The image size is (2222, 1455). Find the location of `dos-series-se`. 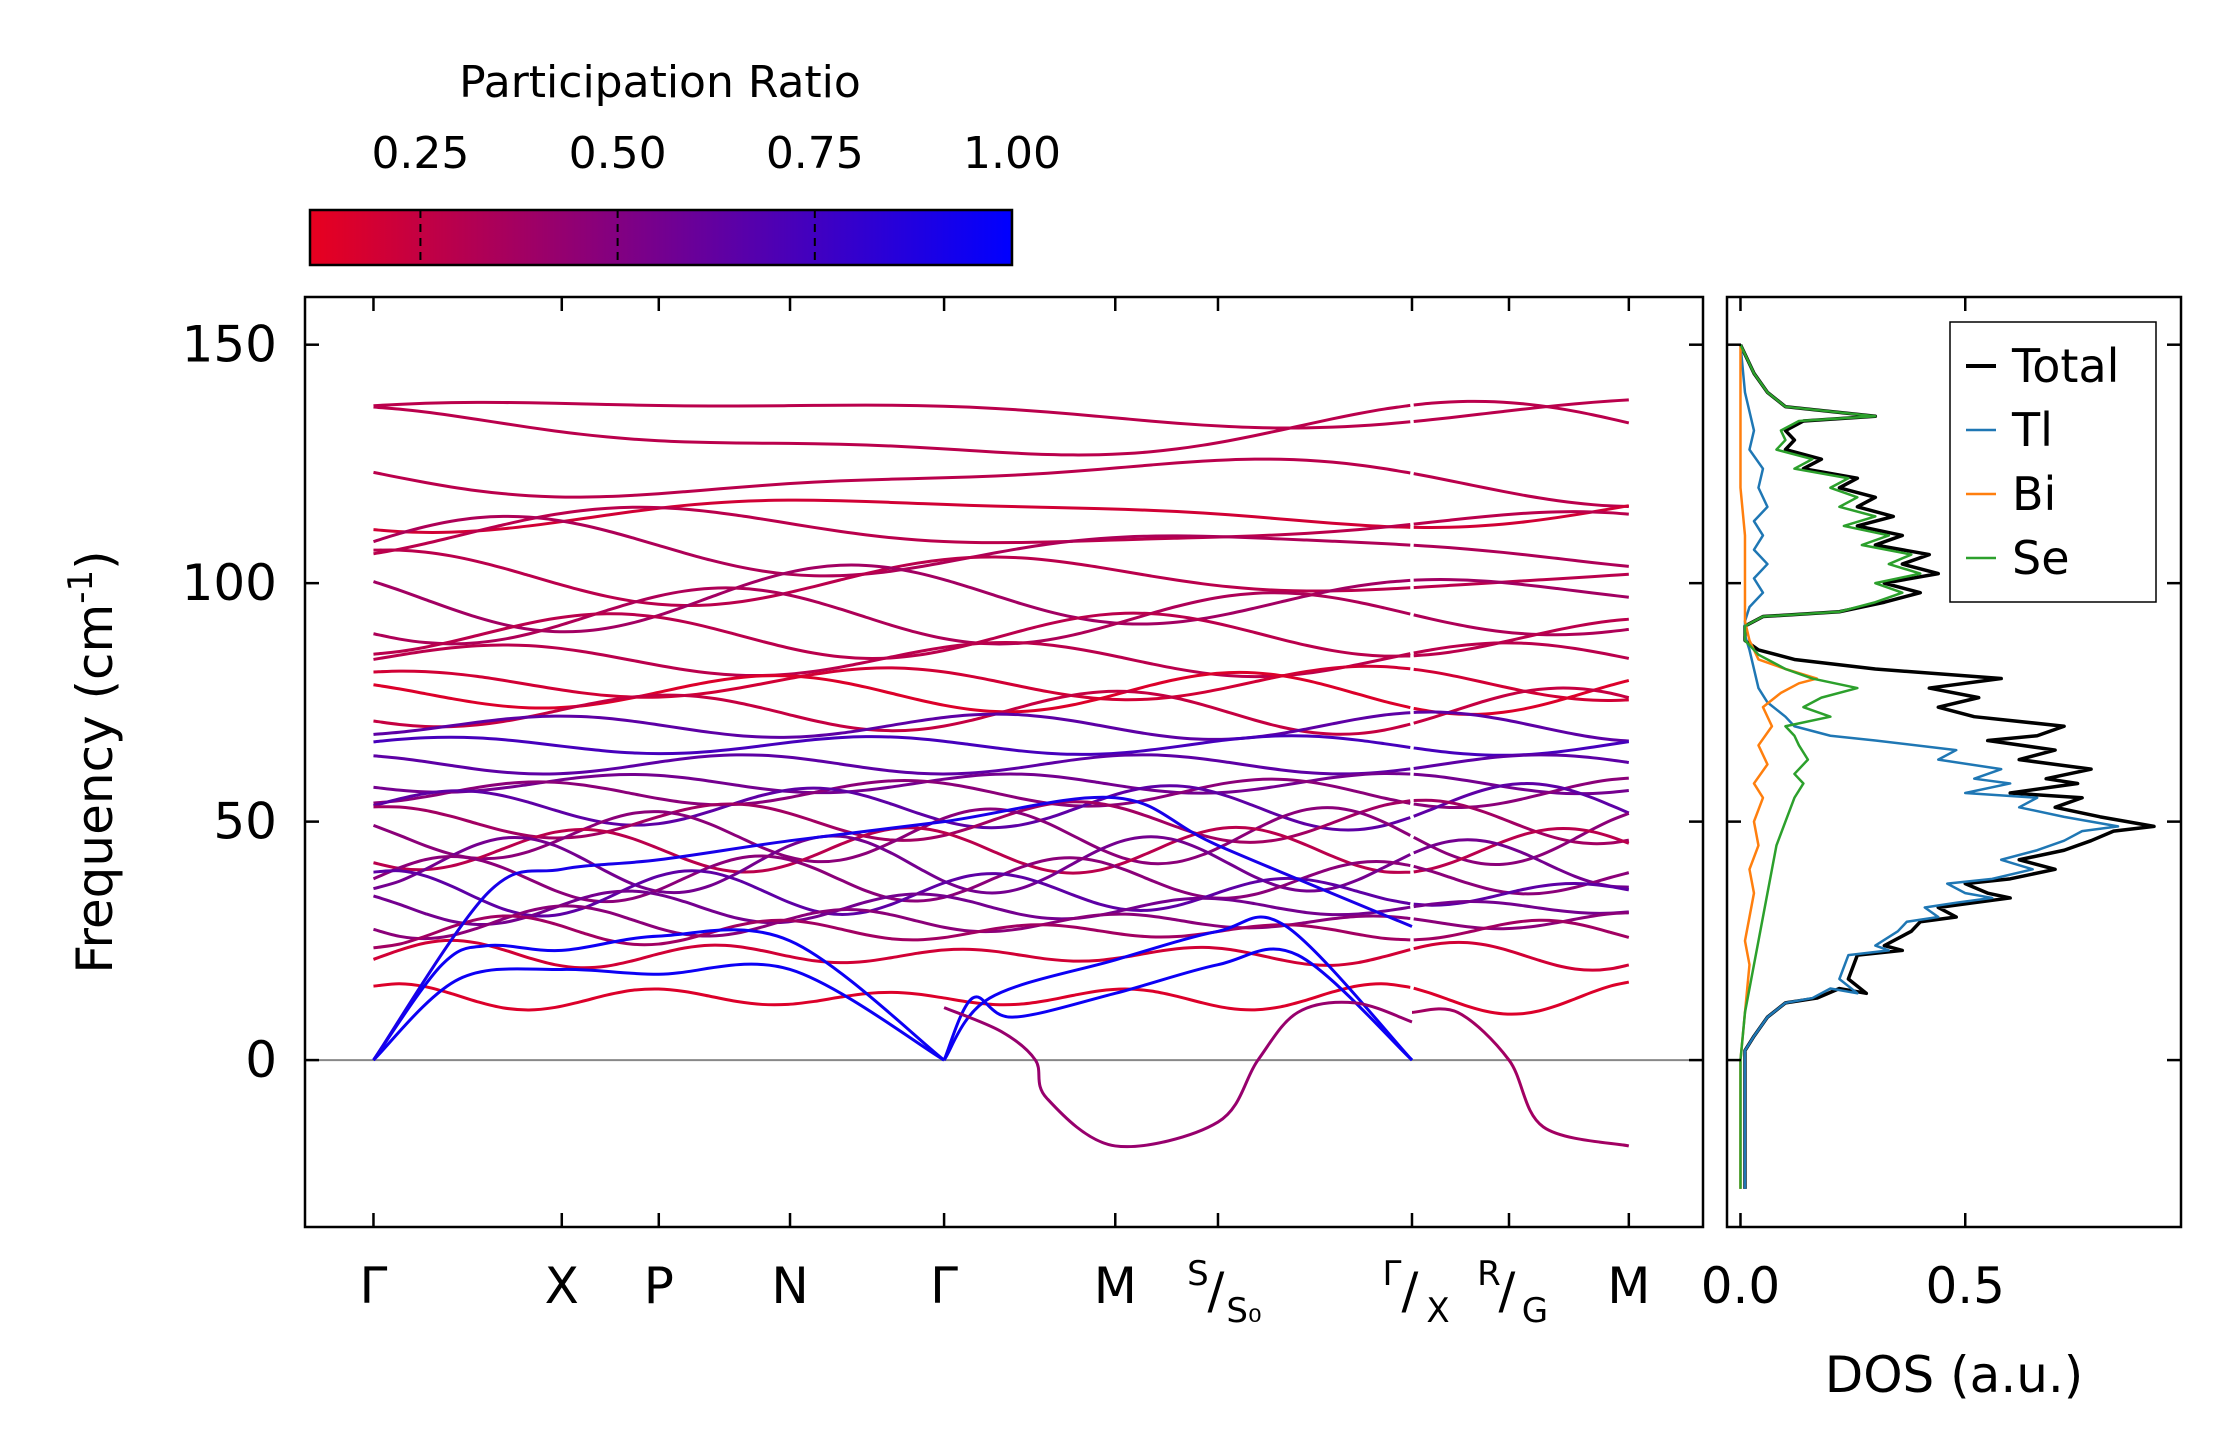

dos-series-se is located at coordinates (1830, 766).